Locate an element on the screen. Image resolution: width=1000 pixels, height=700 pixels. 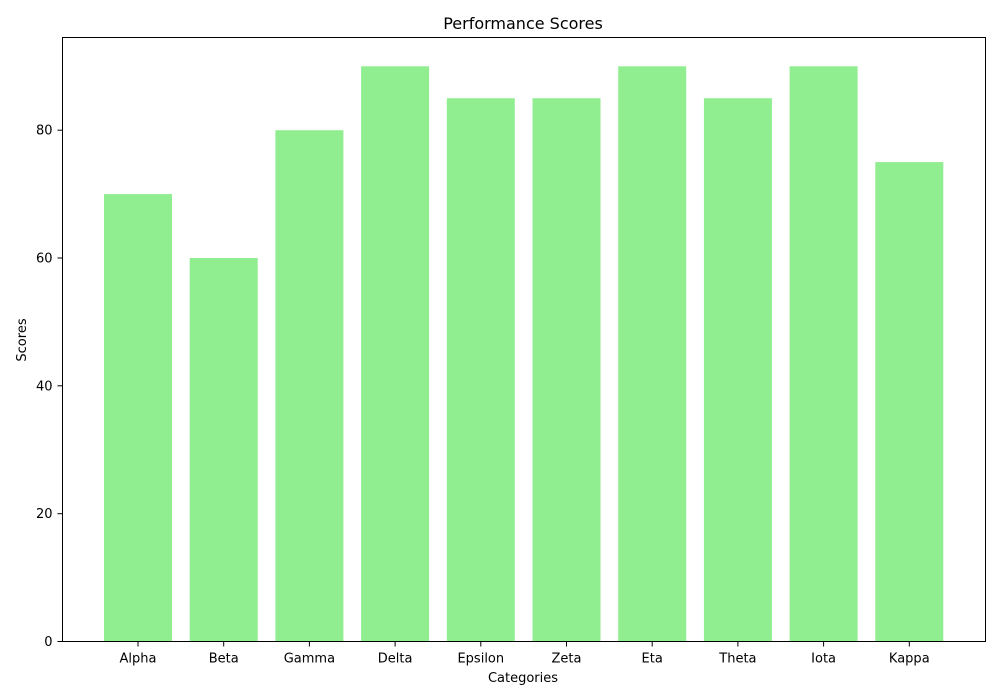
x-tick-label: Delta is located at coordinates (395, 659).